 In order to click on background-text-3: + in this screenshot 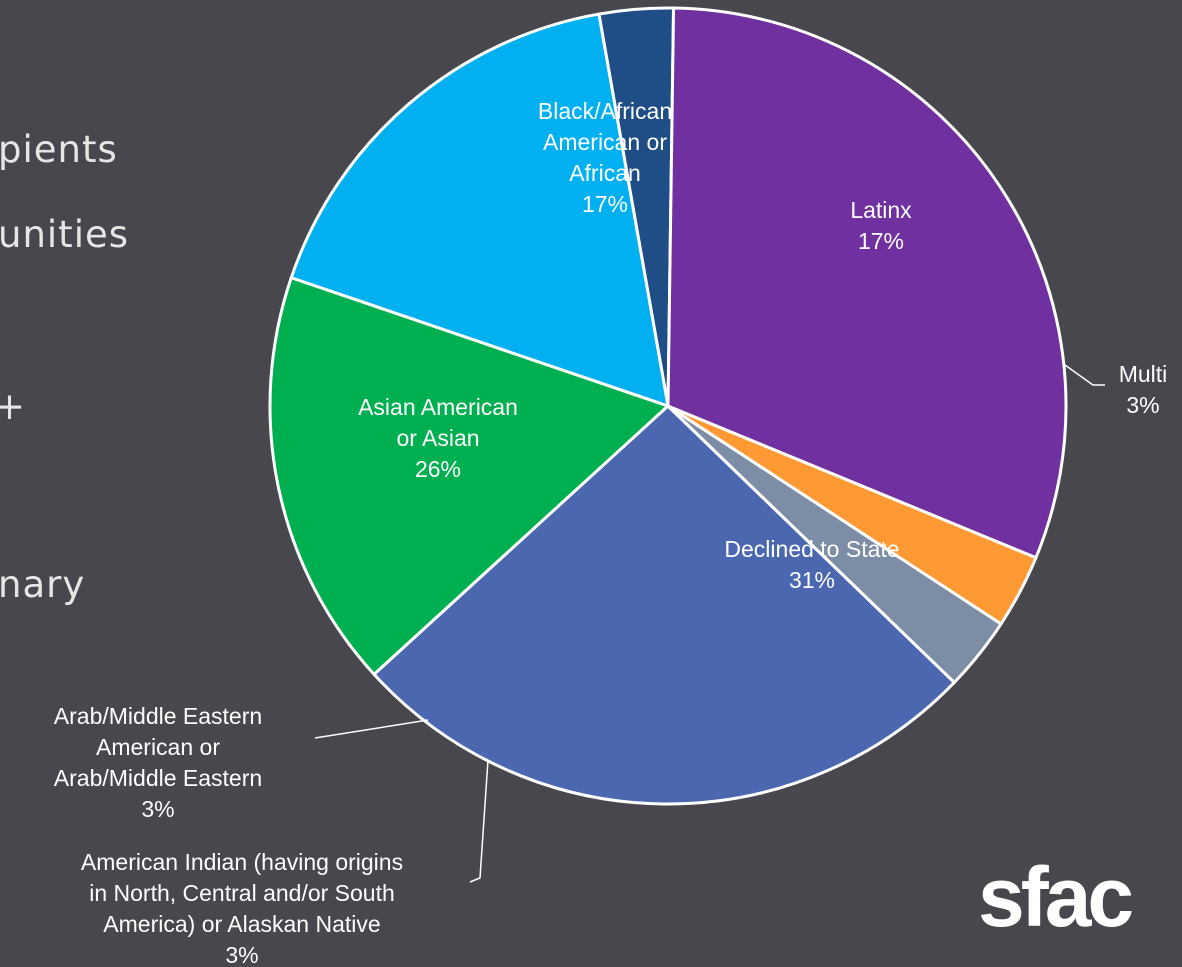, I will do `click(13, 406)`.